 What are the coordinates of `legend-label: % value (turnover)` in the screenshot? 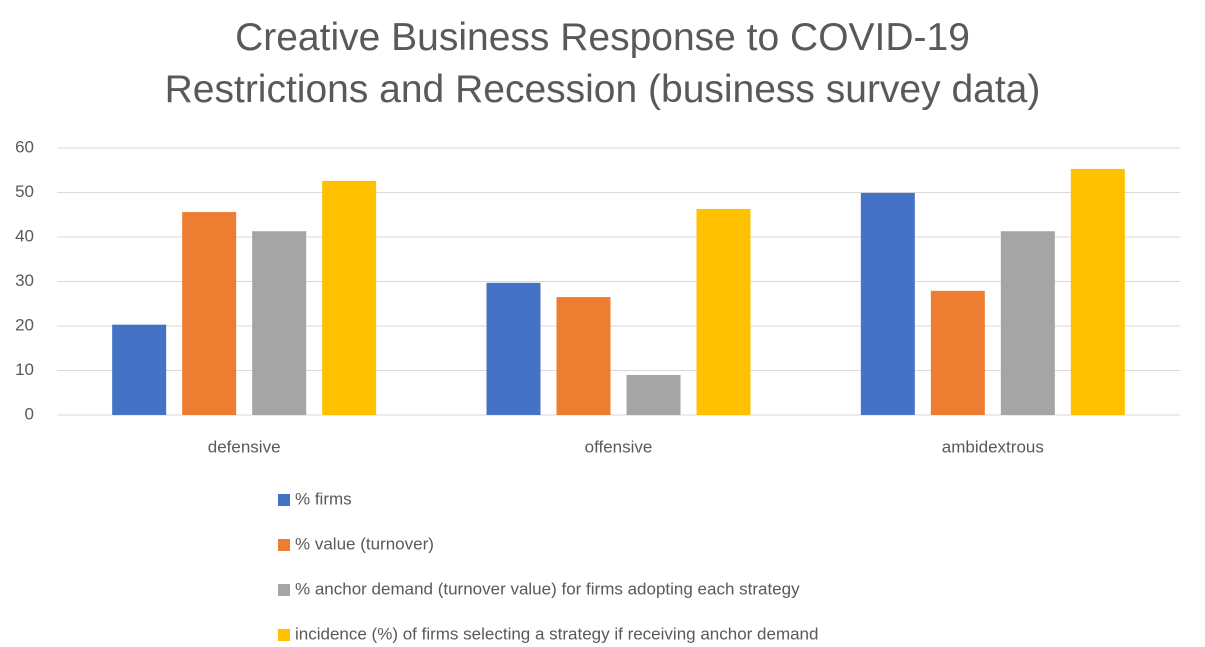 It's located at (364, 543).